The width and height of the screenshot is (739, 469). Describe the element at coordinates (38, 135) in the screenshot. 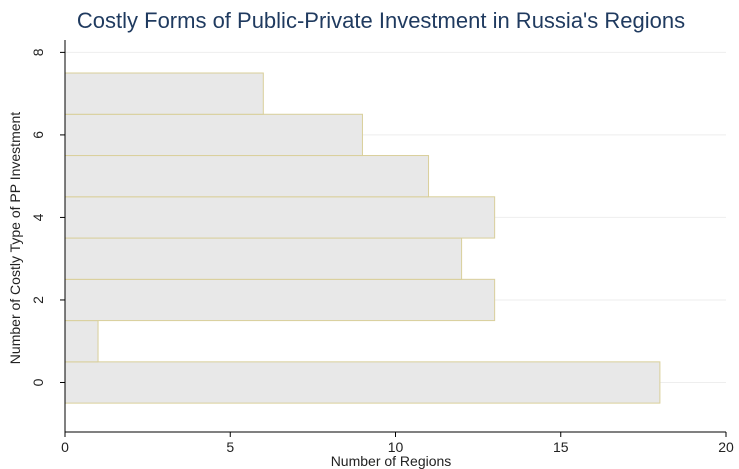

I see `y-tick-label: 6` at that location.